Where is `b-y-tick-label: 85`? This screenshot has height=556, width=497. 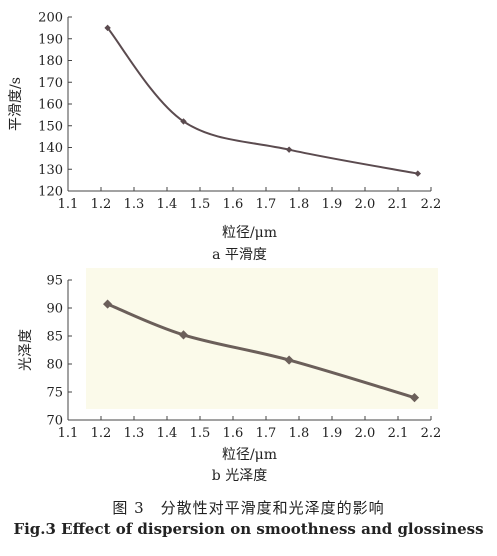 b-y-tick-label: 85 is located at coordinates (54, 337).